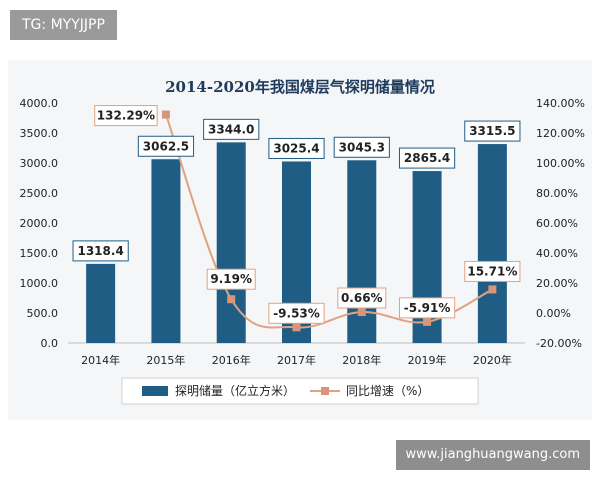  I want to click on y-right-tick-label: 80.00%, so click(557, 193).